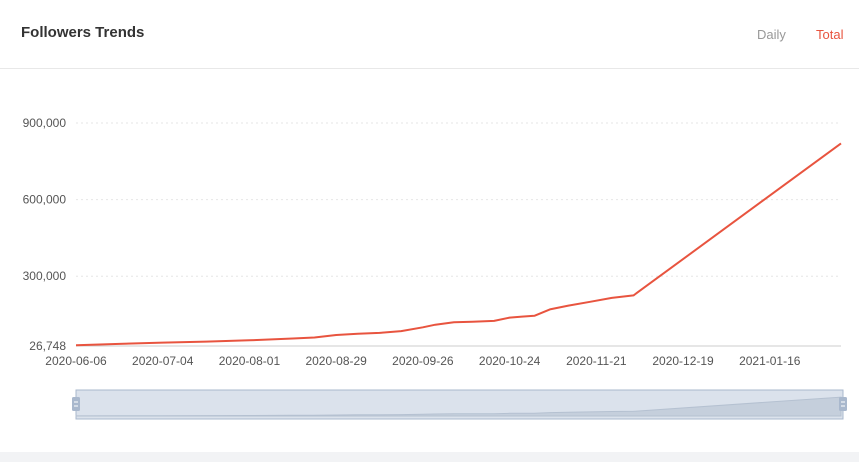 The image size is (859, 462). I want to click on x-tick-label: 2021-01-16, so click(770, 361).